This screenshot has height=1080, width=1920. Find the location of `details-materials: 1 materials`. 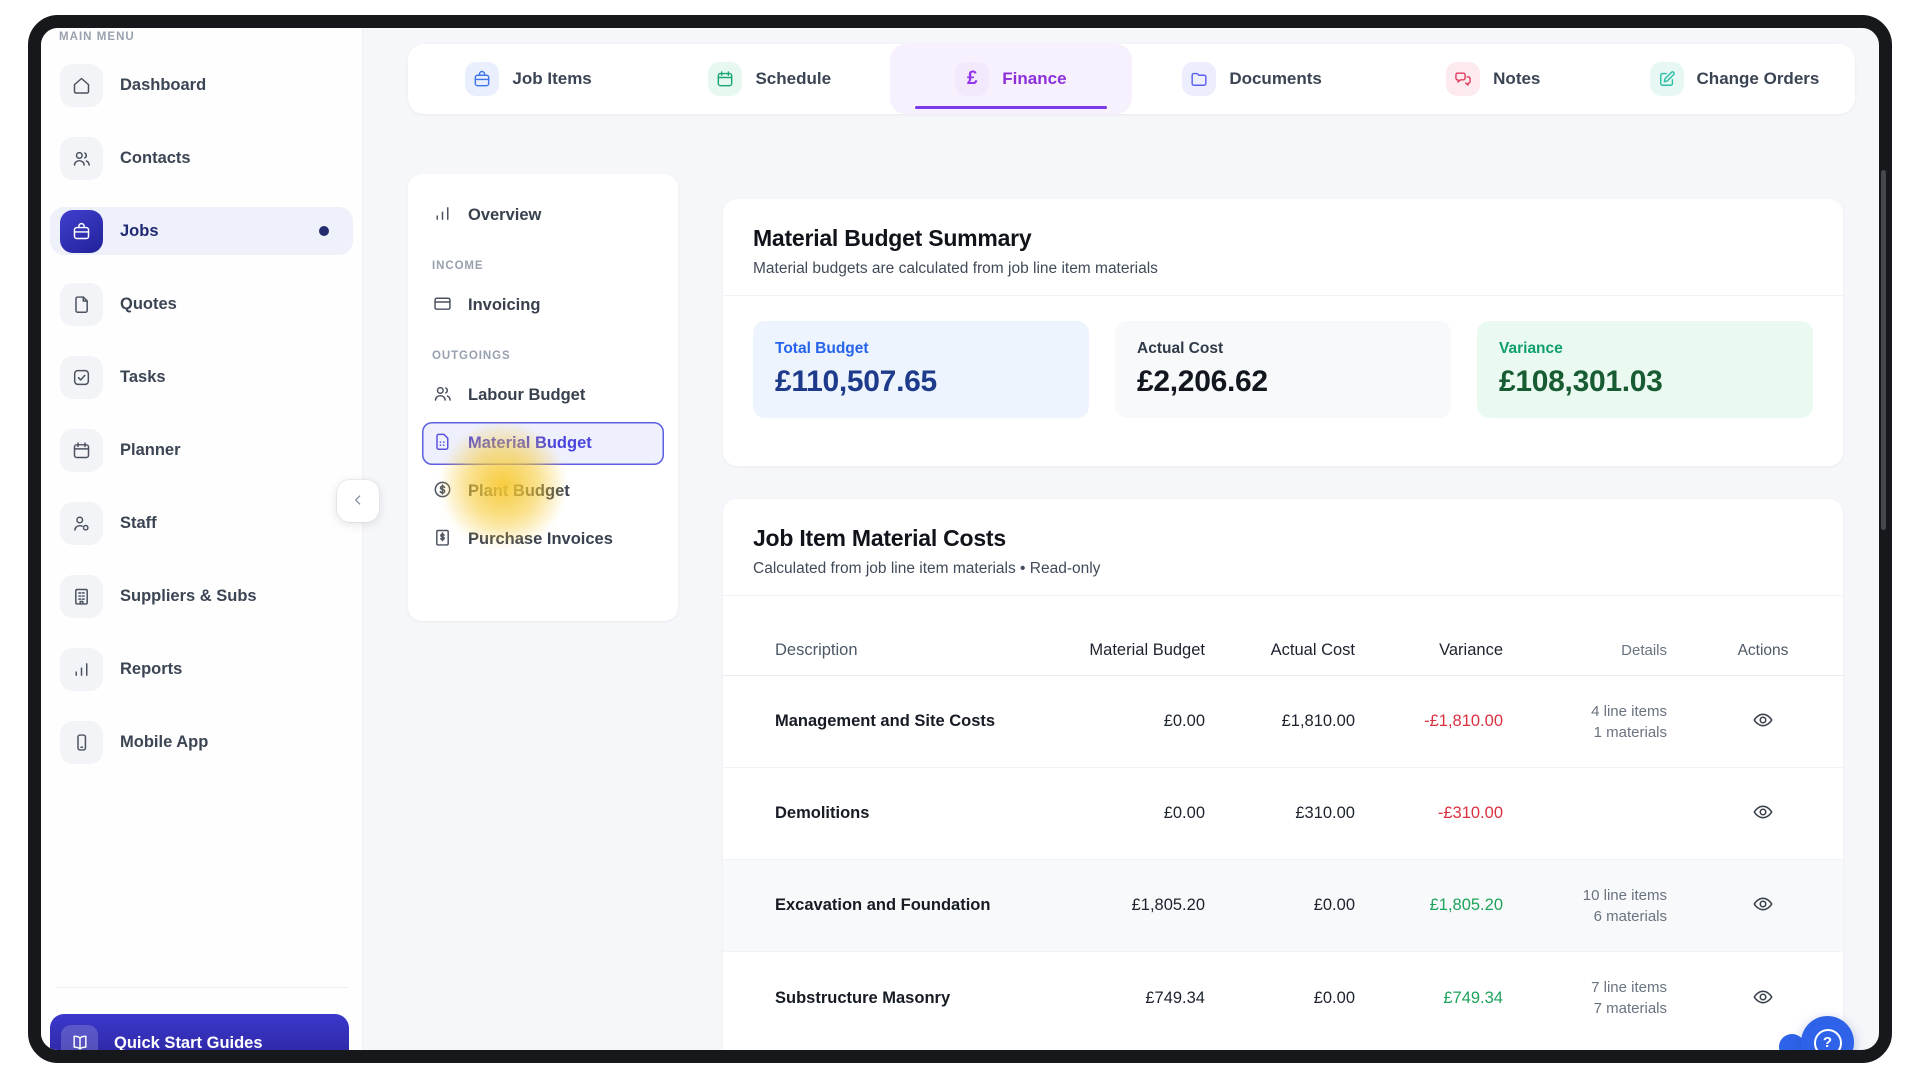

details-materials: 1 materials is located at coordinates (1630, 732).